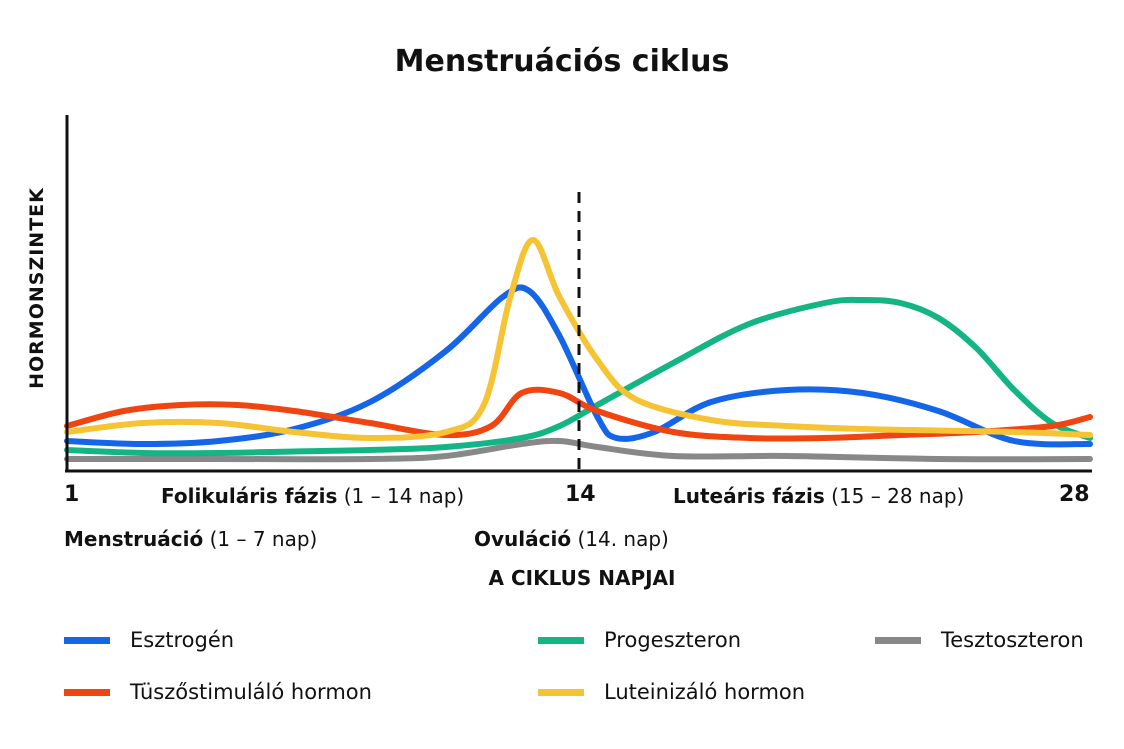  What do you see at coordinates (1074, 494) in the screenshot?
I see `x-tick-label-end: 28` at bounding box center [1074, 494].